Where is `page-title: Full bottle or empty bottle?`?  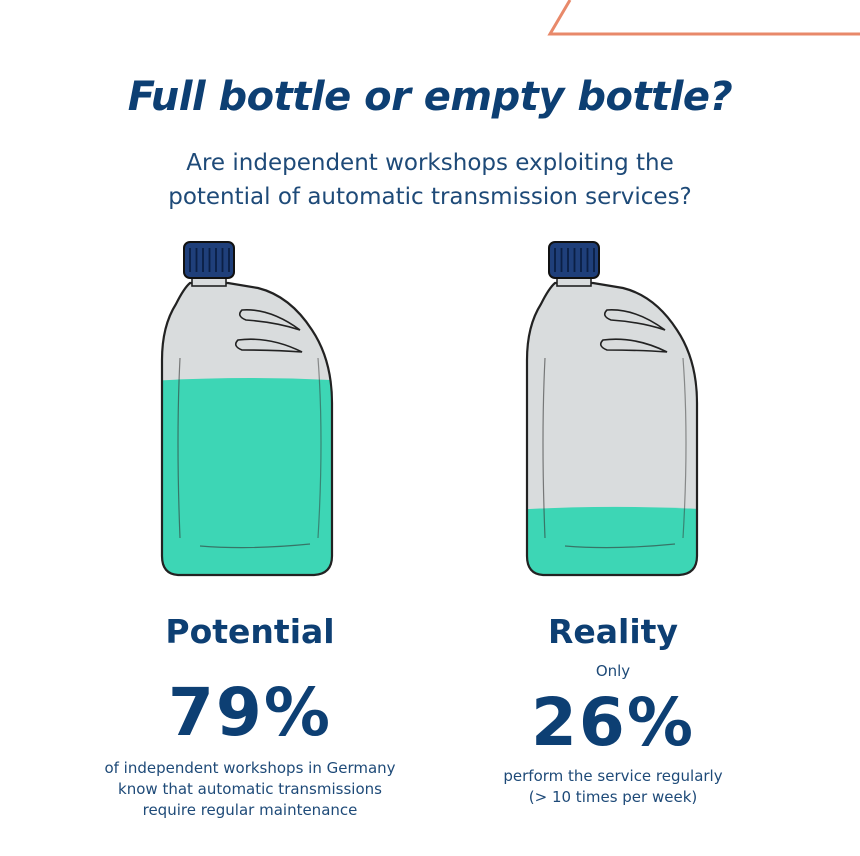 page-title: Full bottle or empty bottle? is located at coordinates (430, 97).